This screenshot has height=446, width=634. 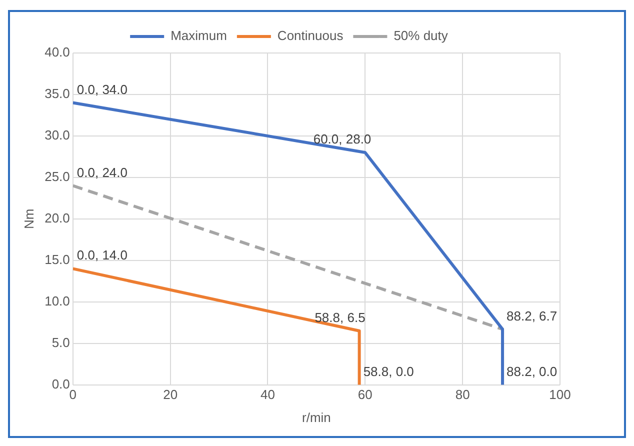 I want to click on x-tick-label: 20, so click(x=170, y=394).